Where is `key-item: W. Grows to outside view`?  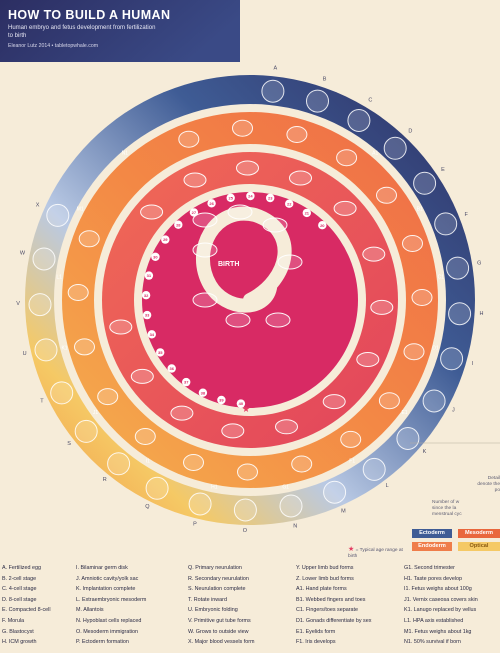 key-item: W. Grows to outside view is located at coordinates (218, 631).